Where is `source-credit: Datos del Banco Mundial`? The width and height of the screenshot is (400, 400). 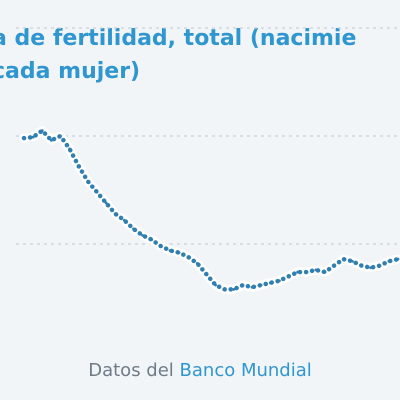
source-credit: Datos del Banco Mundial is located at coordinates (200, 370).